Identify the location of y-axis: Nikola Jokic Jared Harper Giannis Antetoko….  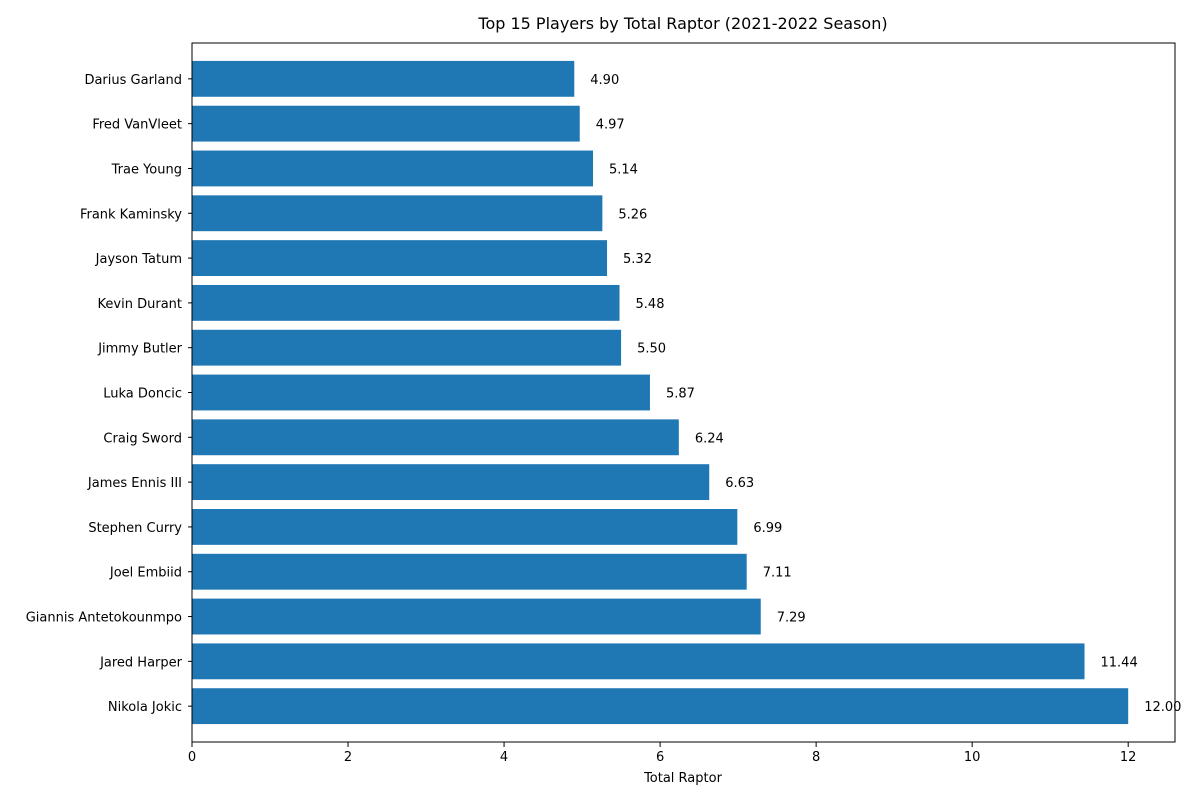
(109, 394).